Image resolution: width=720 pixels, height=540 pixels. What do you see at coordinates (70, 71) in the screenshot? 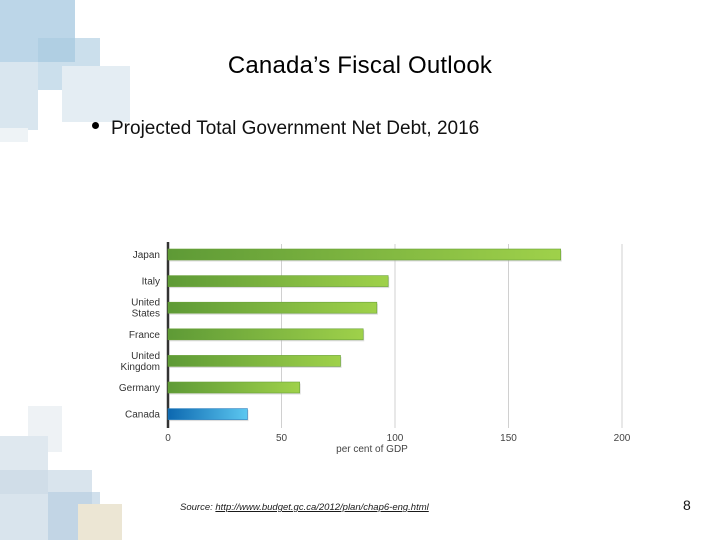
I see `corner-decoration` at bounding box center [70, 71].